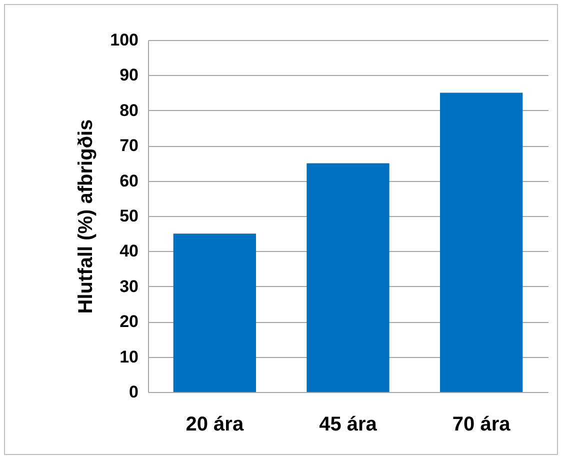  Describe the element at coordinates (129, 216) in the screenshot. I see `y-tick-label: 50` at that location.